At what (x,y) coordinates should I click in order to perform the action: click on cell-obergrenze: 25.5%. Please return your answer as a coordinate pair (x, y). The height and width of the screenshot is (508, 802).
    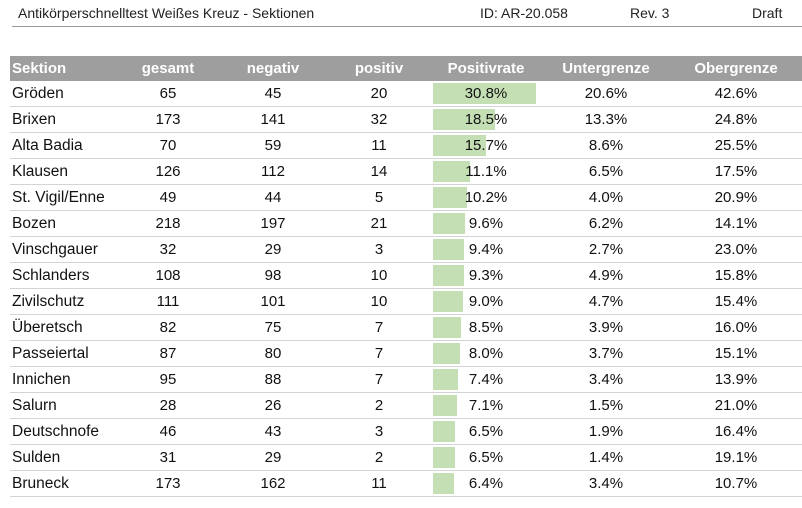
    Looking at the image, I should click on (736, 145).